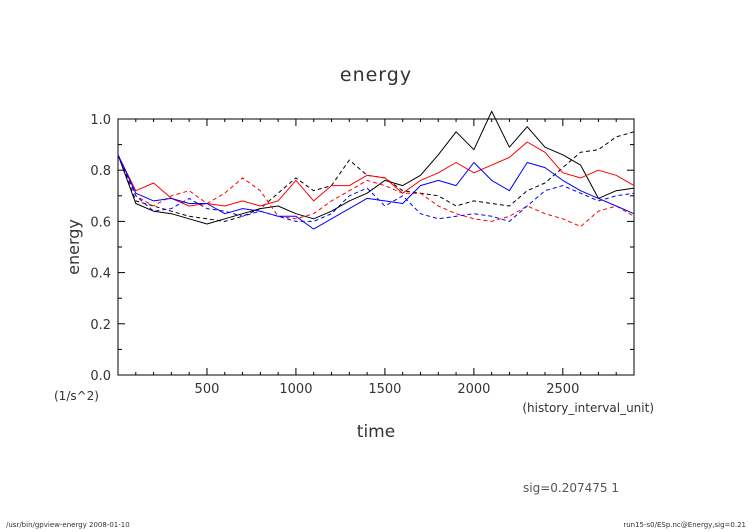 Image resolution: width=752 pixels, height=532 pixels. Describe the element at coordinates (100, 222) in the screenshot. I see `y-tick-label: 0.6` at that location.